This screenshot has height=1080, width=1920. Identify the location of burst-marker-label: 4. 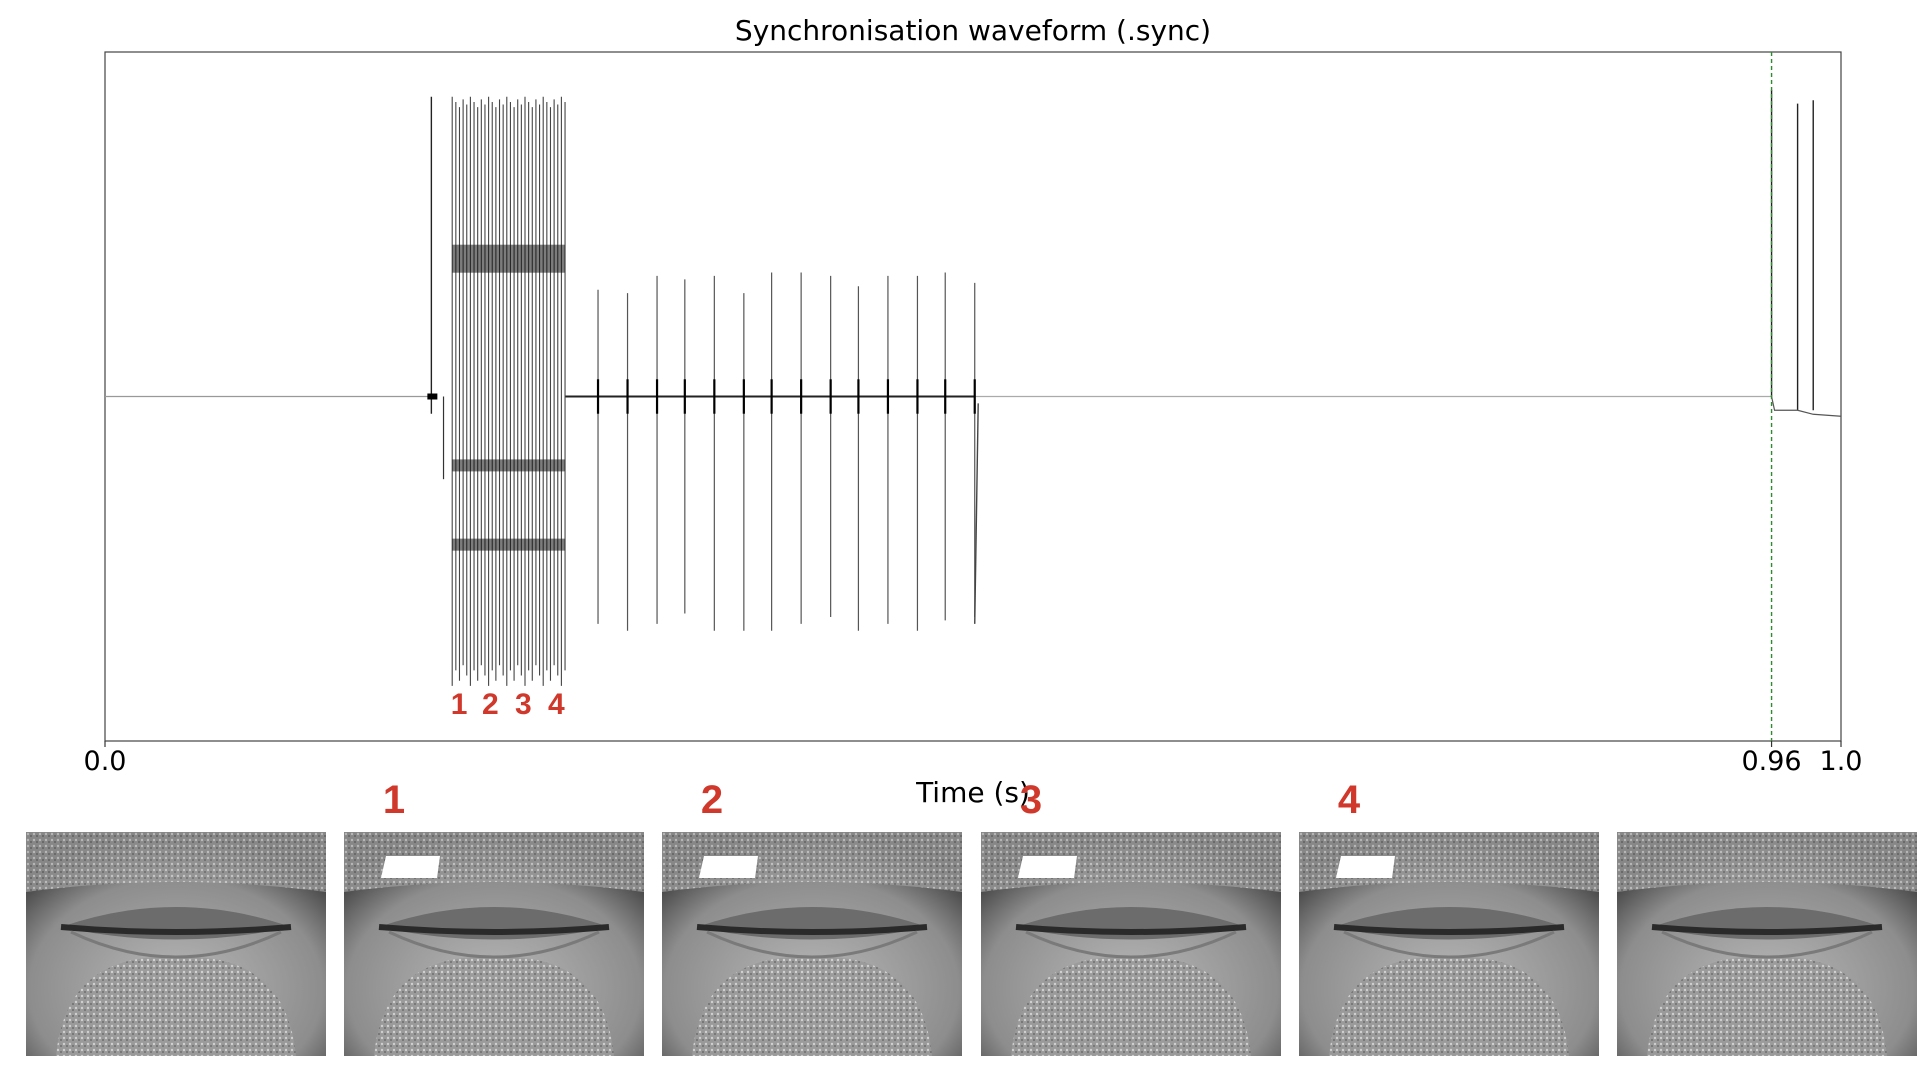
(556, 704).